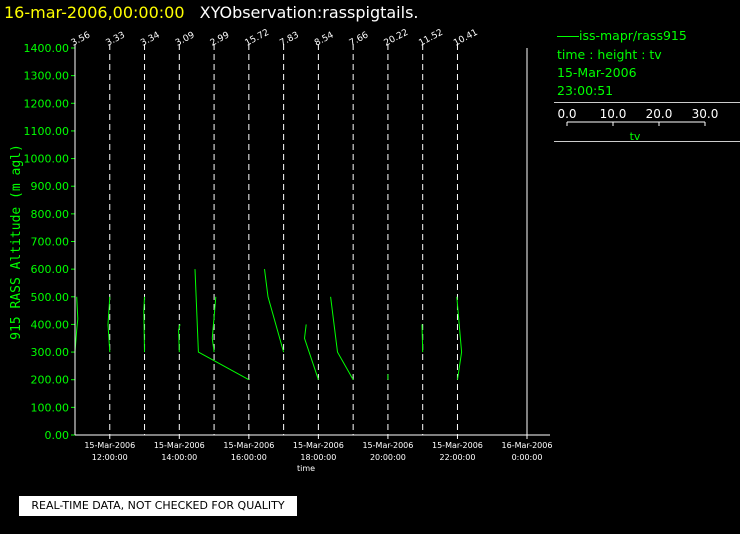 Image resolution: width=740 pixels, height=534 pixels. I want to click on y-tick-label: 200.00, so click(50, 380).